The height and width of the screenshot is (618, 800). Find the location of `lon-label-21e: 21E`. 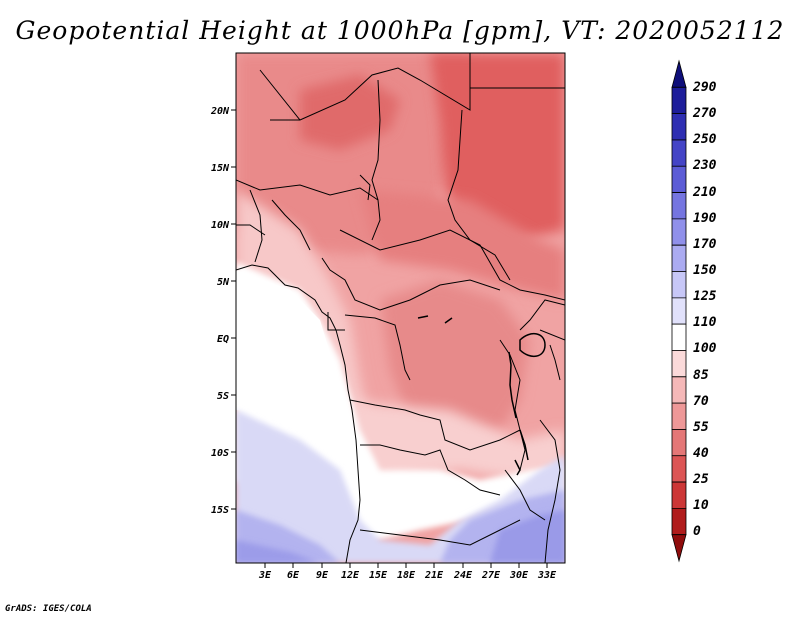

lon-label-21e: 21E is located at coordinates (434, 575).